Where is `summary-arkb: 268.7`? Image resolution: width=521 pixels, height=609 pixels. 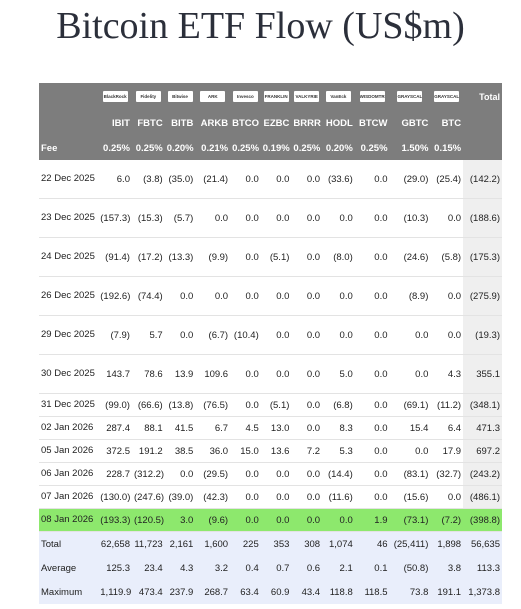
summary-arkb: 268.7 is located at coordinates (213, 592).